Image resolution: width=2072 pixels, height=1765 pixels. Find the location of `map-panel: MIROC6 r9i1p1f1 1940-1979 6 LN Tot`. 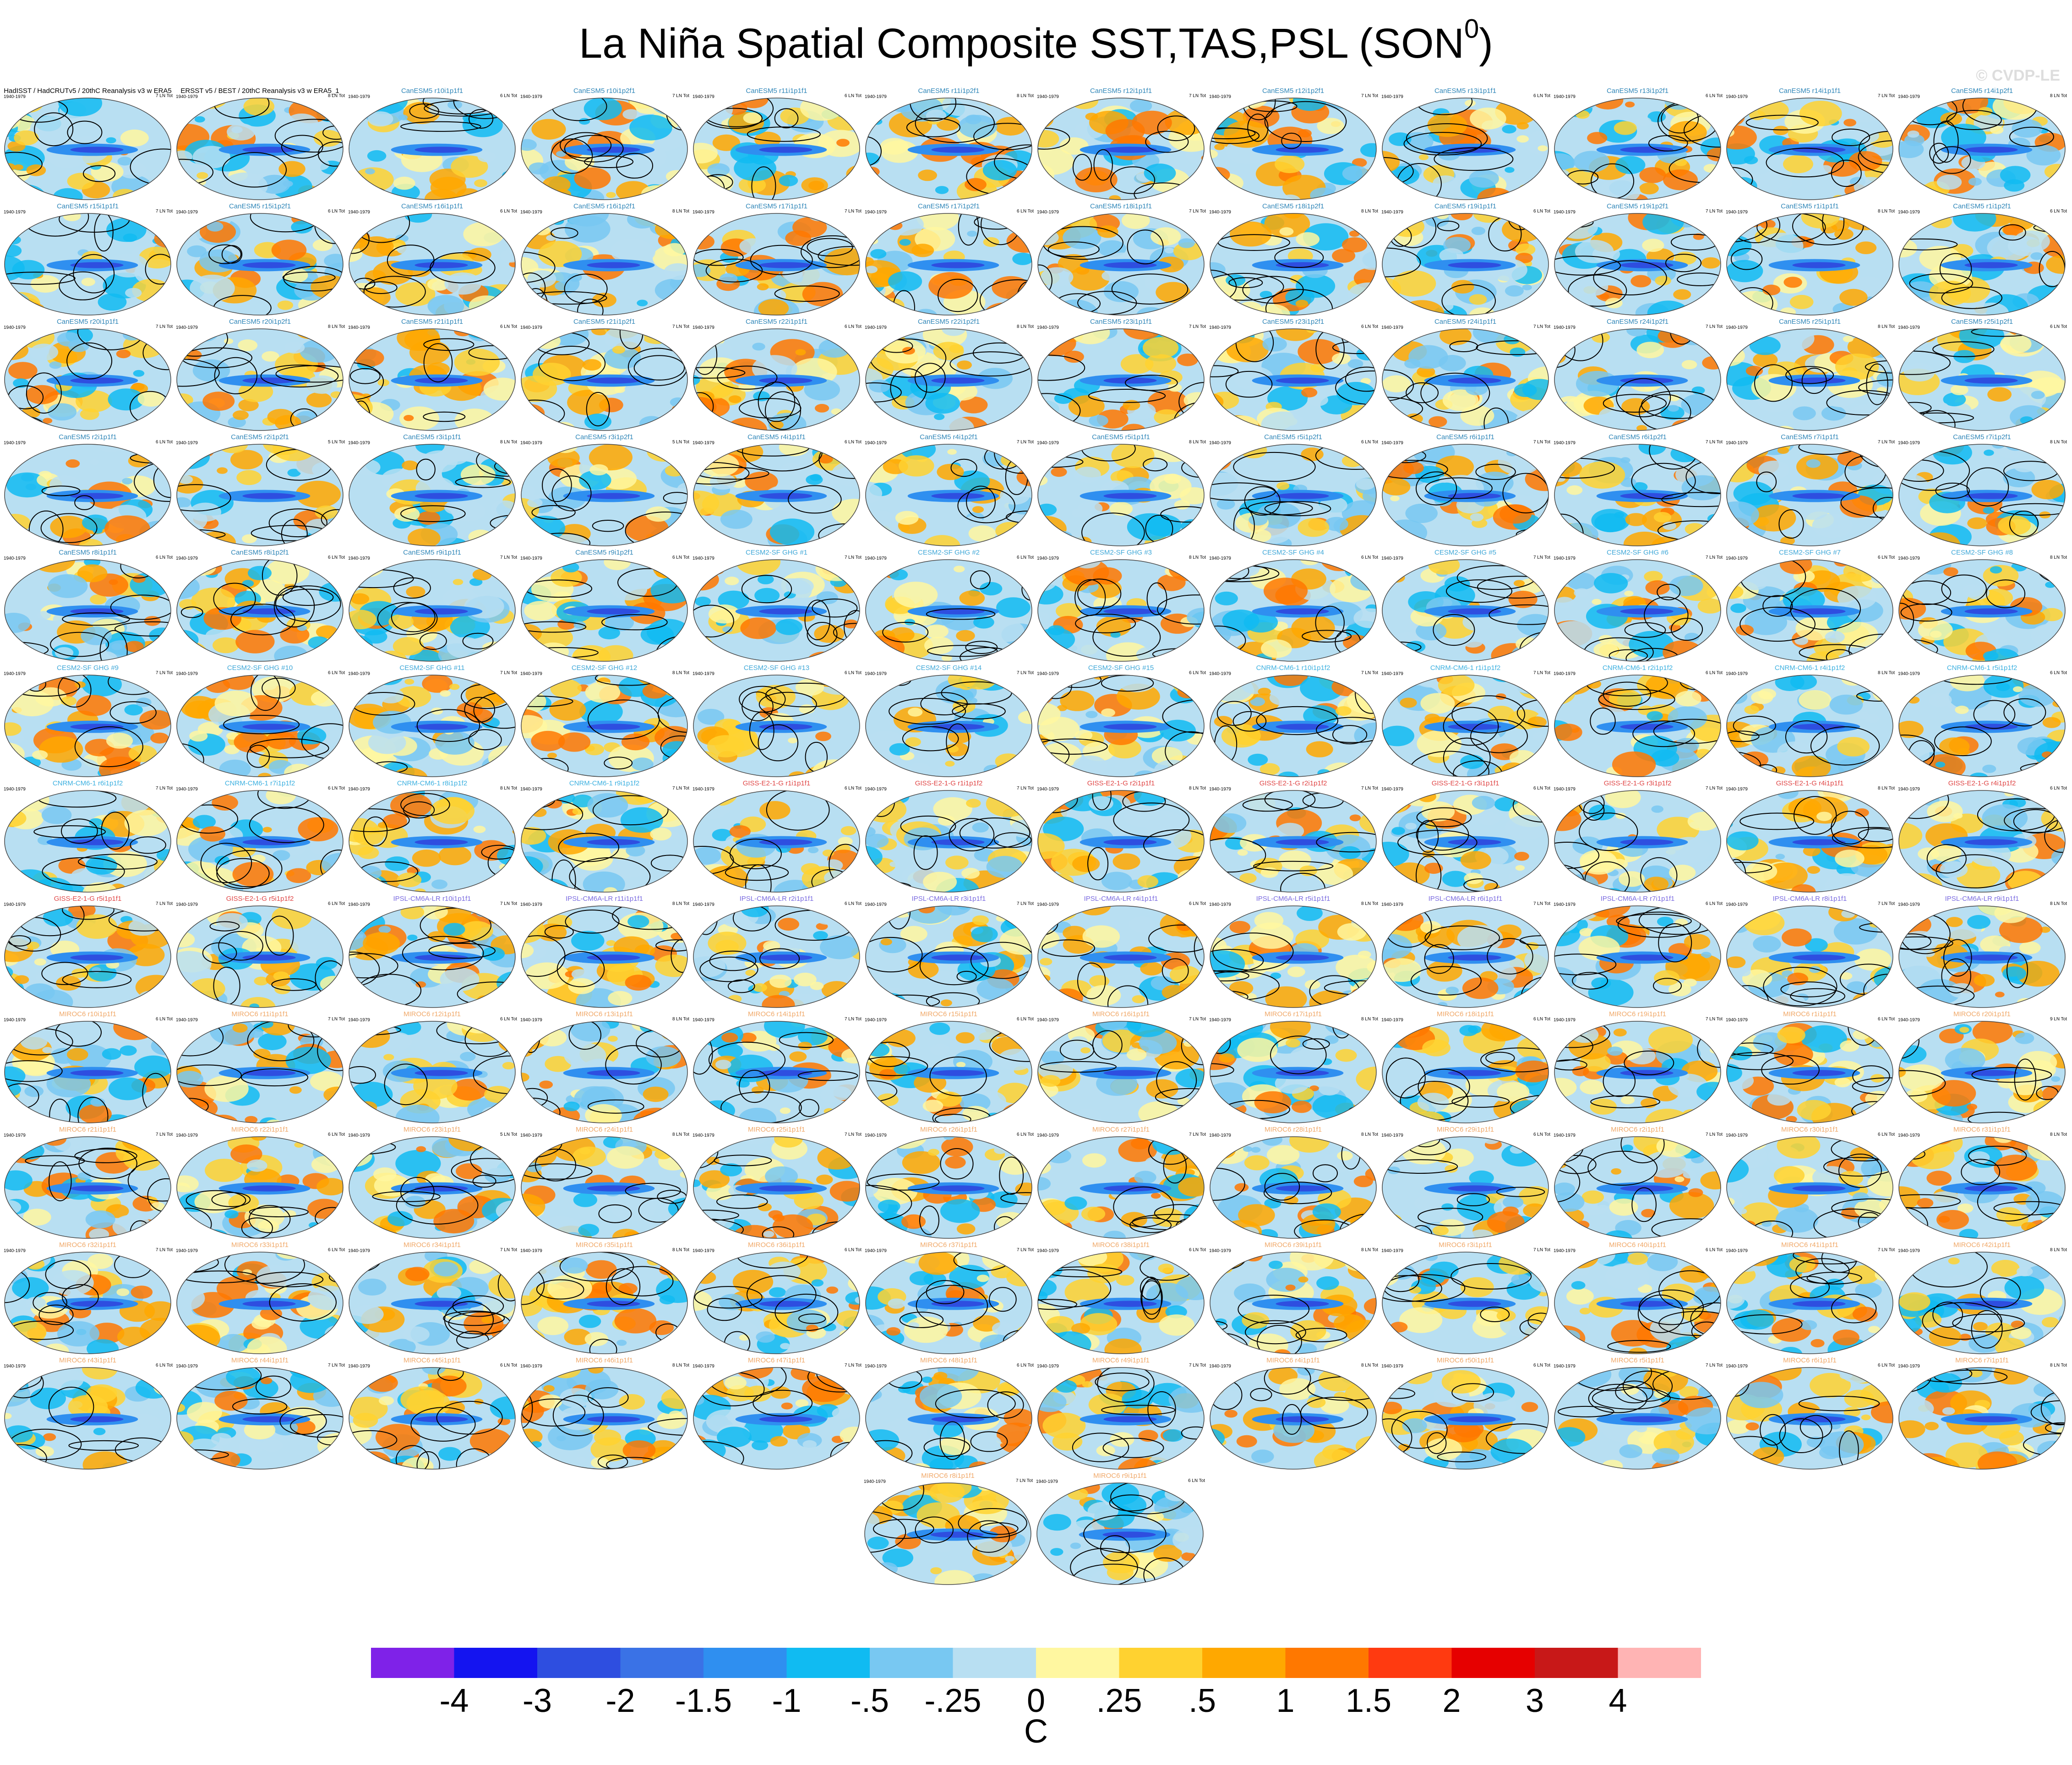

map-panel: MIROC6 r9i1p1f1 1940-1979 6 LN Tot is located at coordinates (1120, 1529).